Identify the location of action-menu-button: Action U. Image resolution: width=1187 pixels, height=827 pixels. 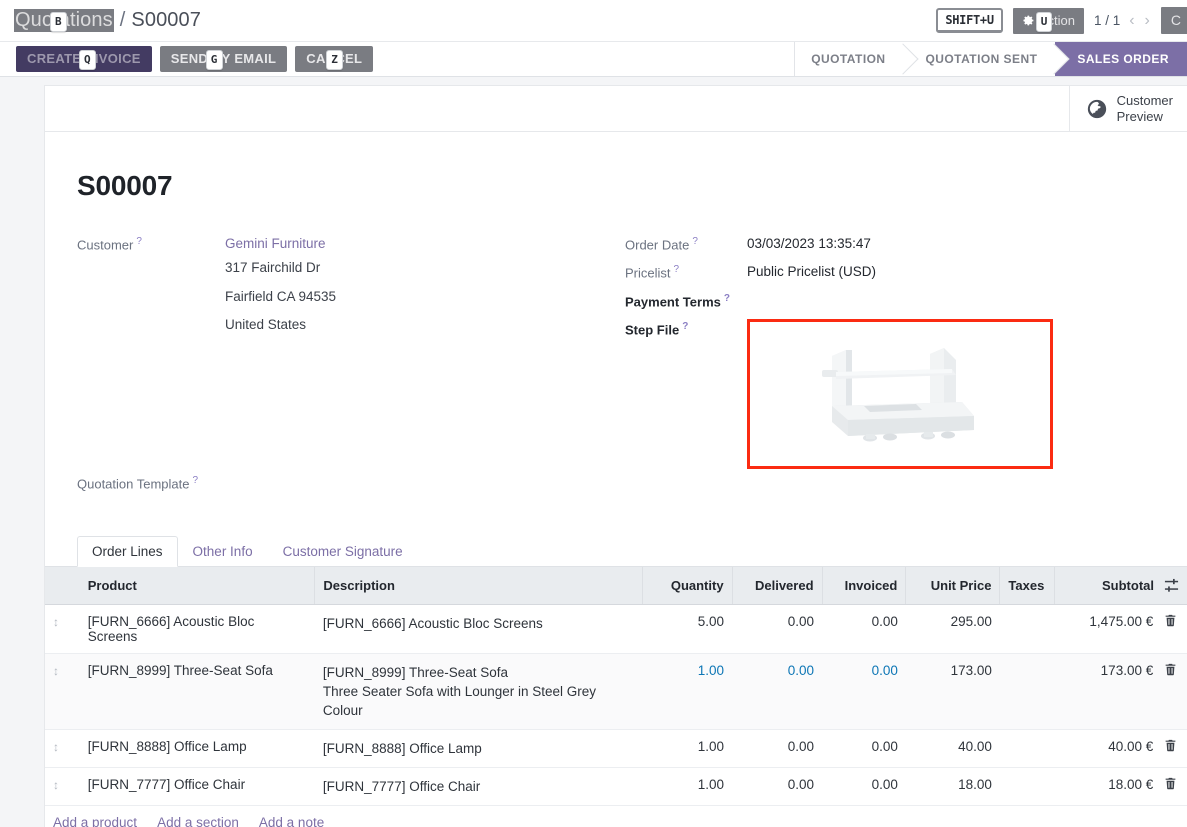
(1048, 20).